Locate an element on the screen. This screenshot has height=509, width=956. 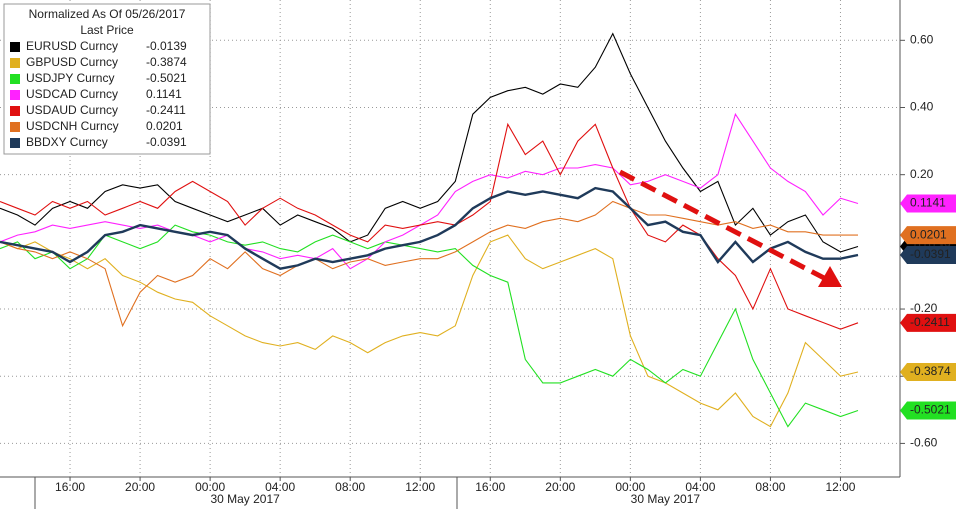
price-tag-label: 0.1141 is located at coordinates (928, 203).